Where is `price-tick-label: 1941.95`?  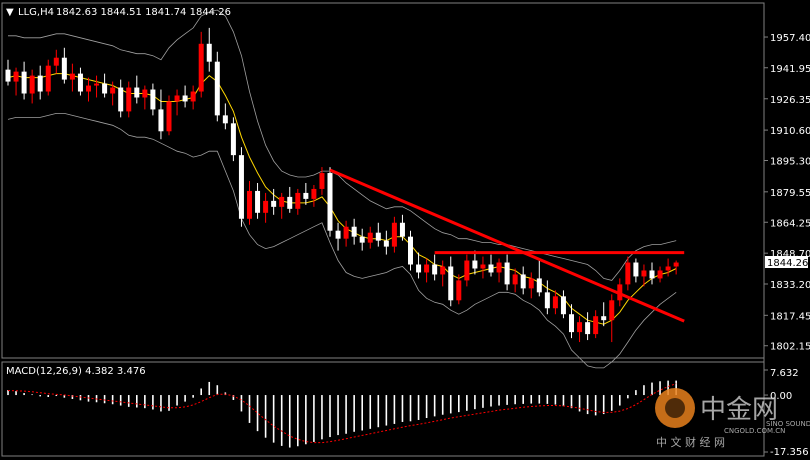 price-tick-label: 1941.95 is located at coordinates (790, 69).